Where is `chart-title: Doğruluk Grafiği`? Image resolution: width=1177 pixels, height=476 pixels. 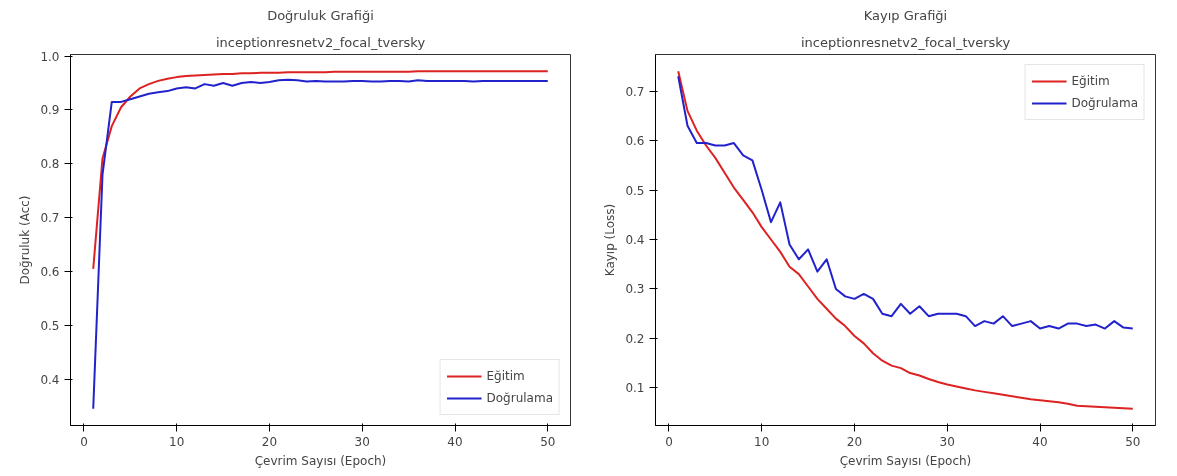 chart-title: Doğruluk Grafiği is located at coordinates (320, 15).